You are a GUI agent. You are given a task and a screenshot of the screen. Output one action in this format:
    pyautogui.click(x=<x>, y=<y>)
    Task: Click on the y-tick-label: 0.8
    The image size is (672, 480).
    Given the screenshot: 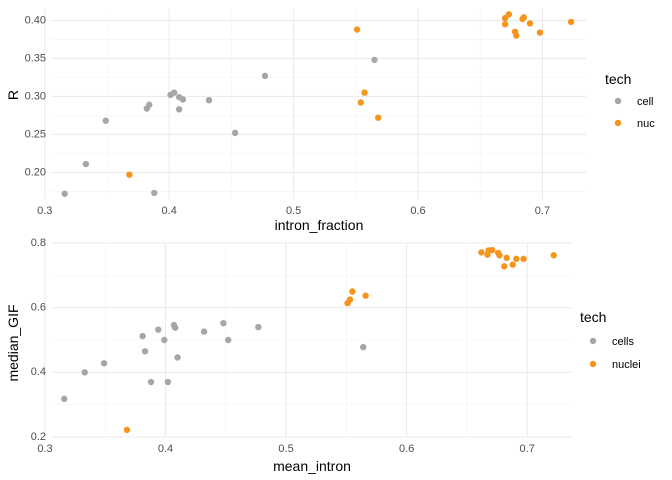 What is the action you would take?
    pyautogui.click(x=38, y=243)
    